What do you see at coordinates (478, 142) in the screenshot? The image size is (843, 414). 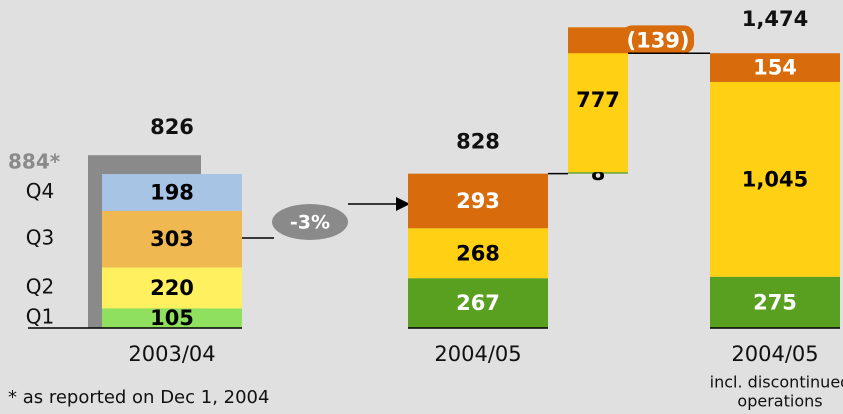 I see `total-label: 828` at bounding box center [478, 142].